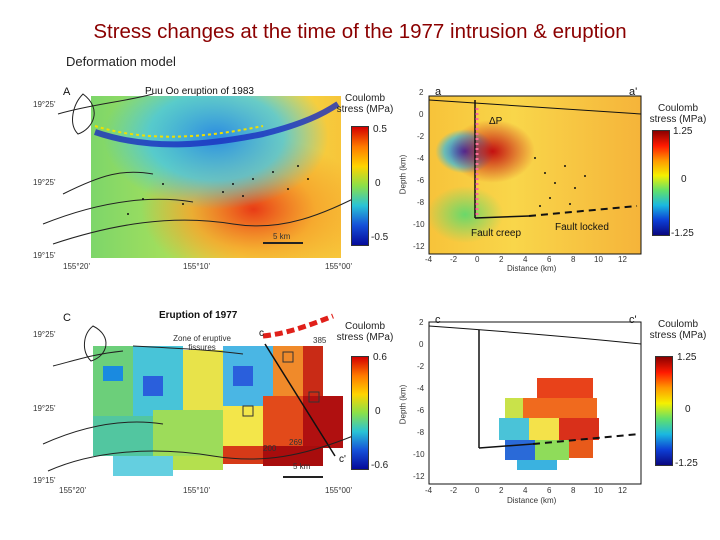  I want to click on section-c-ylabel: Depth (km), so click(403, 404).